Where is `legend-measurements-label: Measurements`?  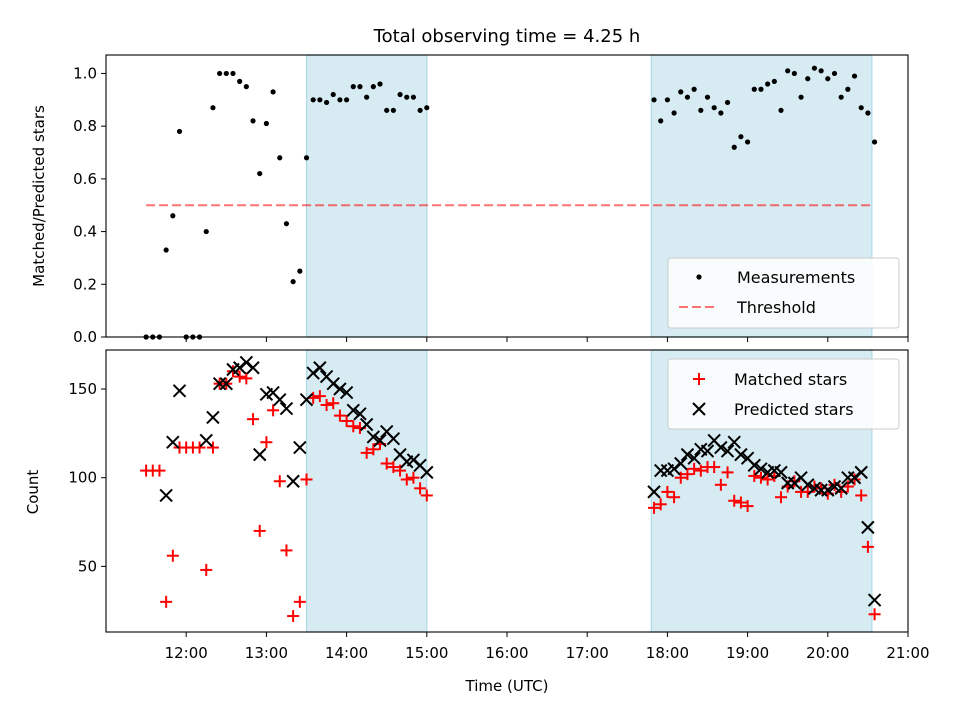 legend-measurements-label: Measurements is located at coordinates (796, 277).